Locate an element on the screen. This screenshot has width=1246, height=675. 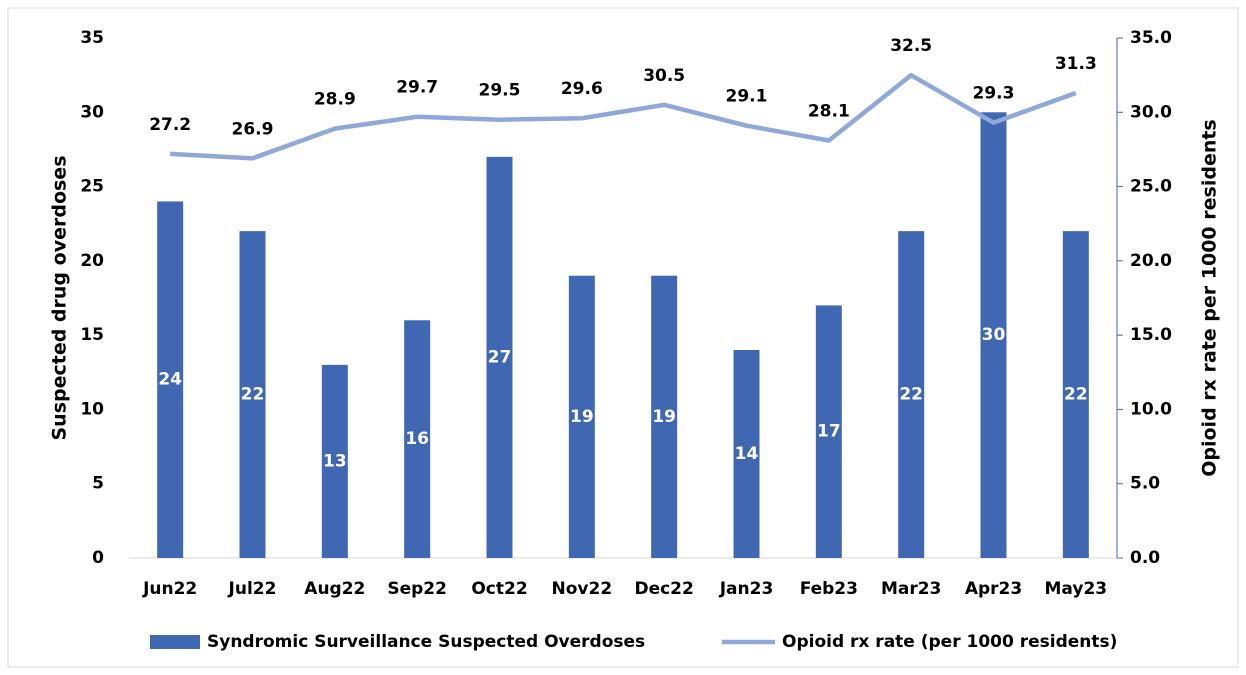
x-tick-label: Jul22 is located at coordinates (252, 589).